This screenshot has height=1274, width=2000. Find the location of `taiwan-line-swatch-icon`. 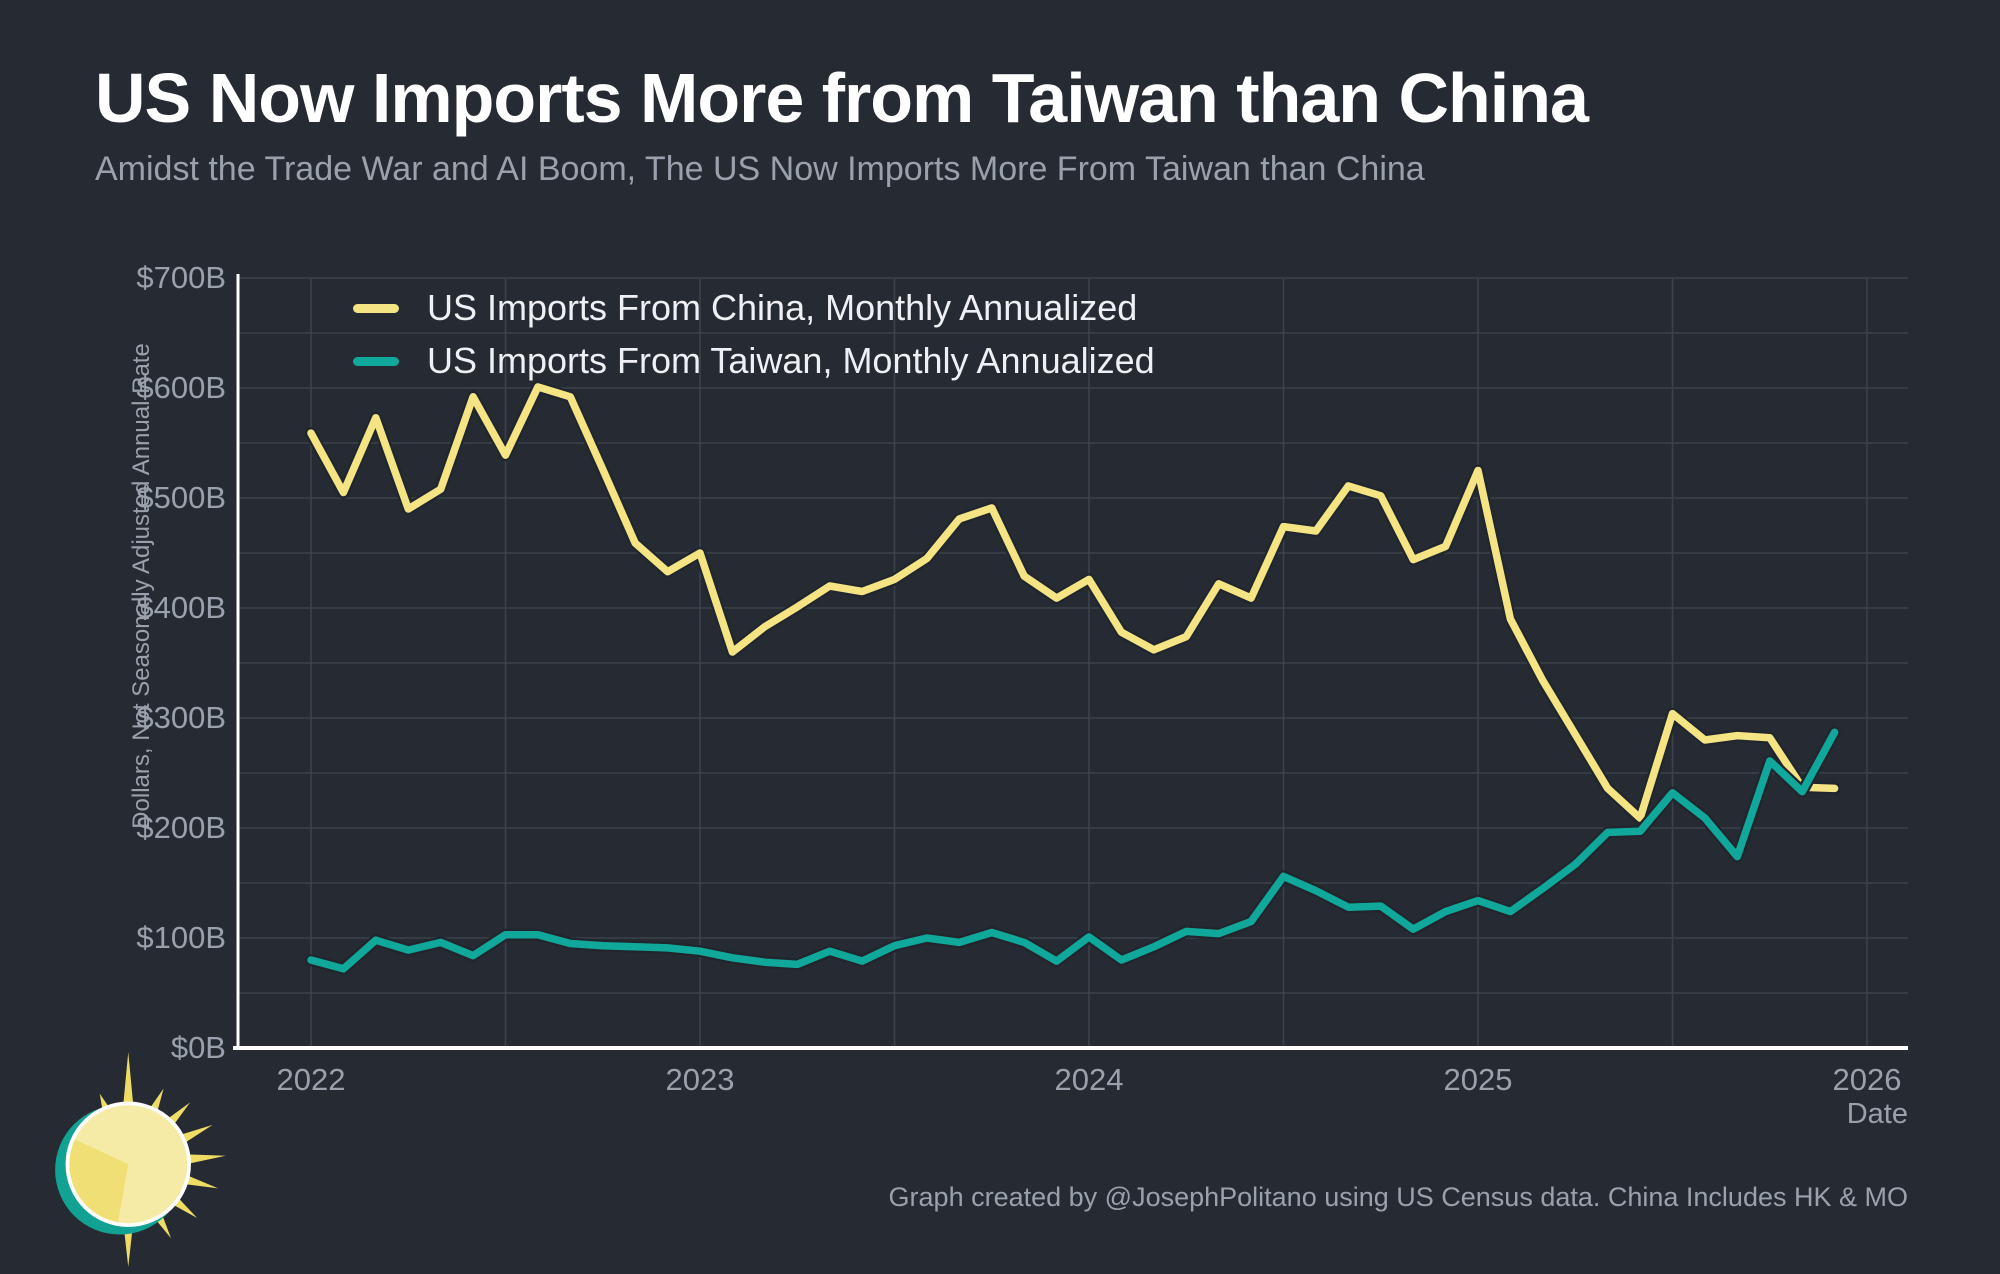

taiwan-line-swatch-icon is located at coordinates (376, 361).